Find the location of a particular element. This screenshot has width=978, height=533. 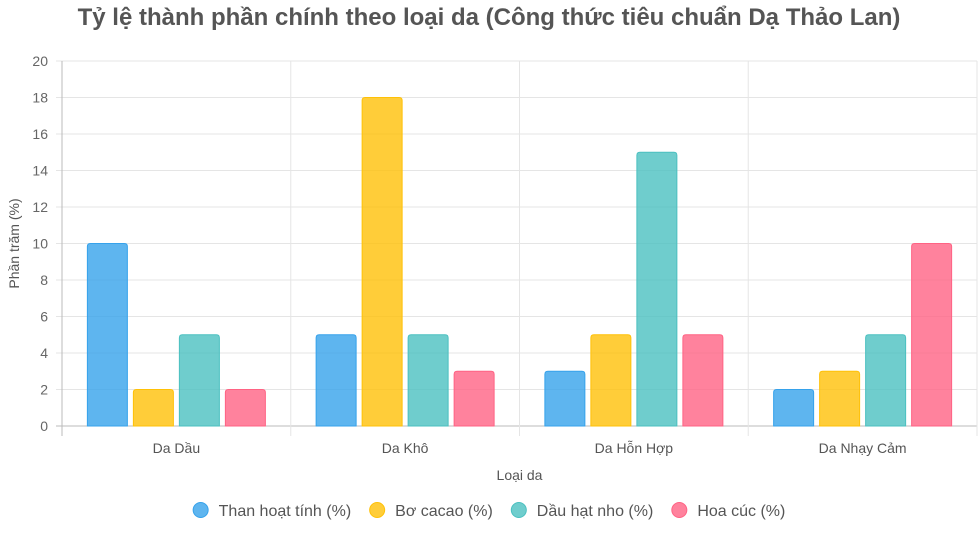

y-tick-label: 6 is located at coordinates (44, 317).